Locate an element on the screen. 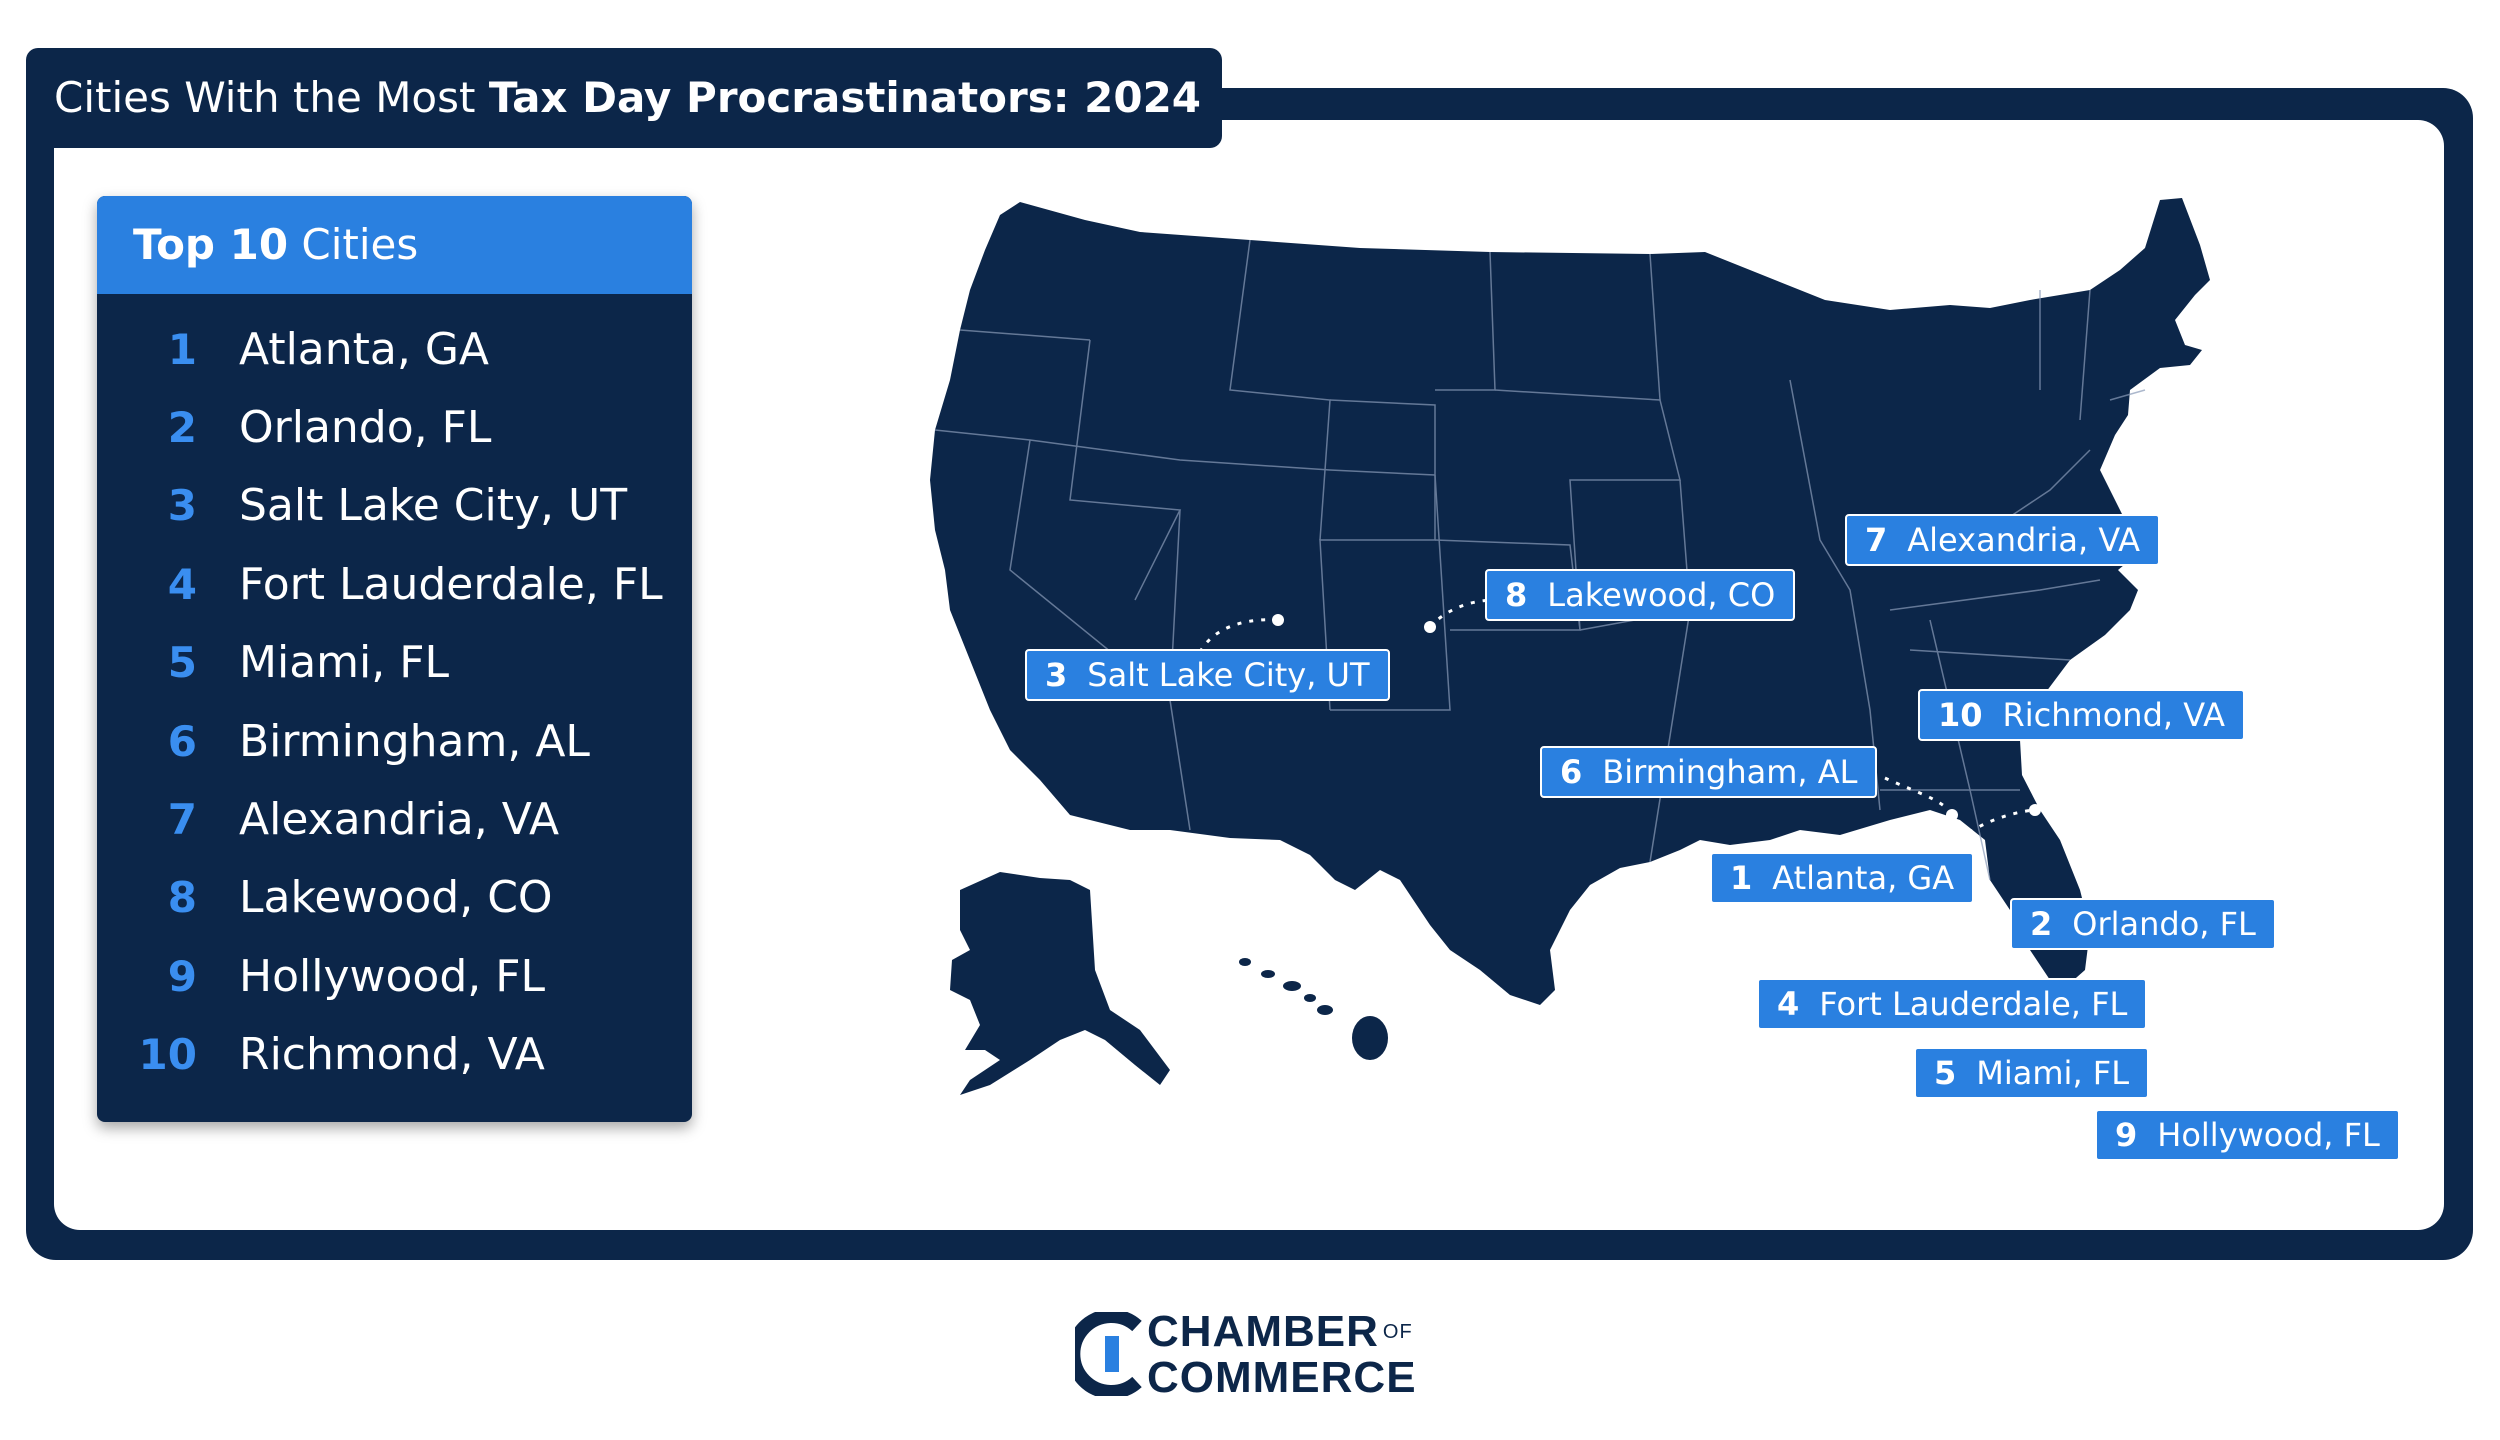 The height and width of the screenshot is (1440, 2500). map-label-fort-lauderdale: 4 Fort Lauderdale, FL is located at coordinates (1952, 1004).